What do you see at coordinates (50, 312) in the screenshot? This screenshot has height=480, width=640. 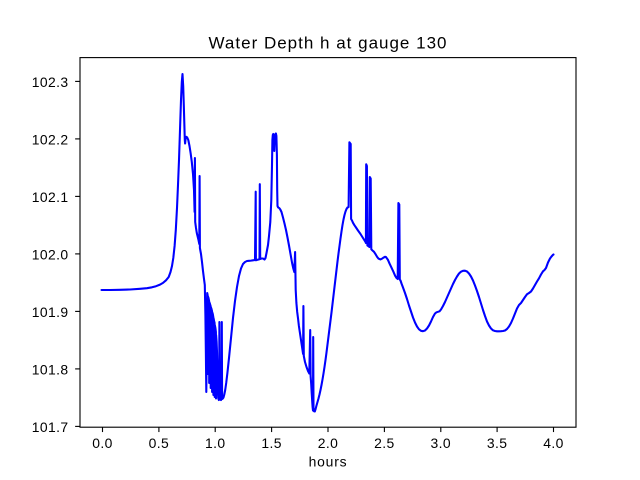 I see `svg-text: 101.9` at bounding box center [50, 312].